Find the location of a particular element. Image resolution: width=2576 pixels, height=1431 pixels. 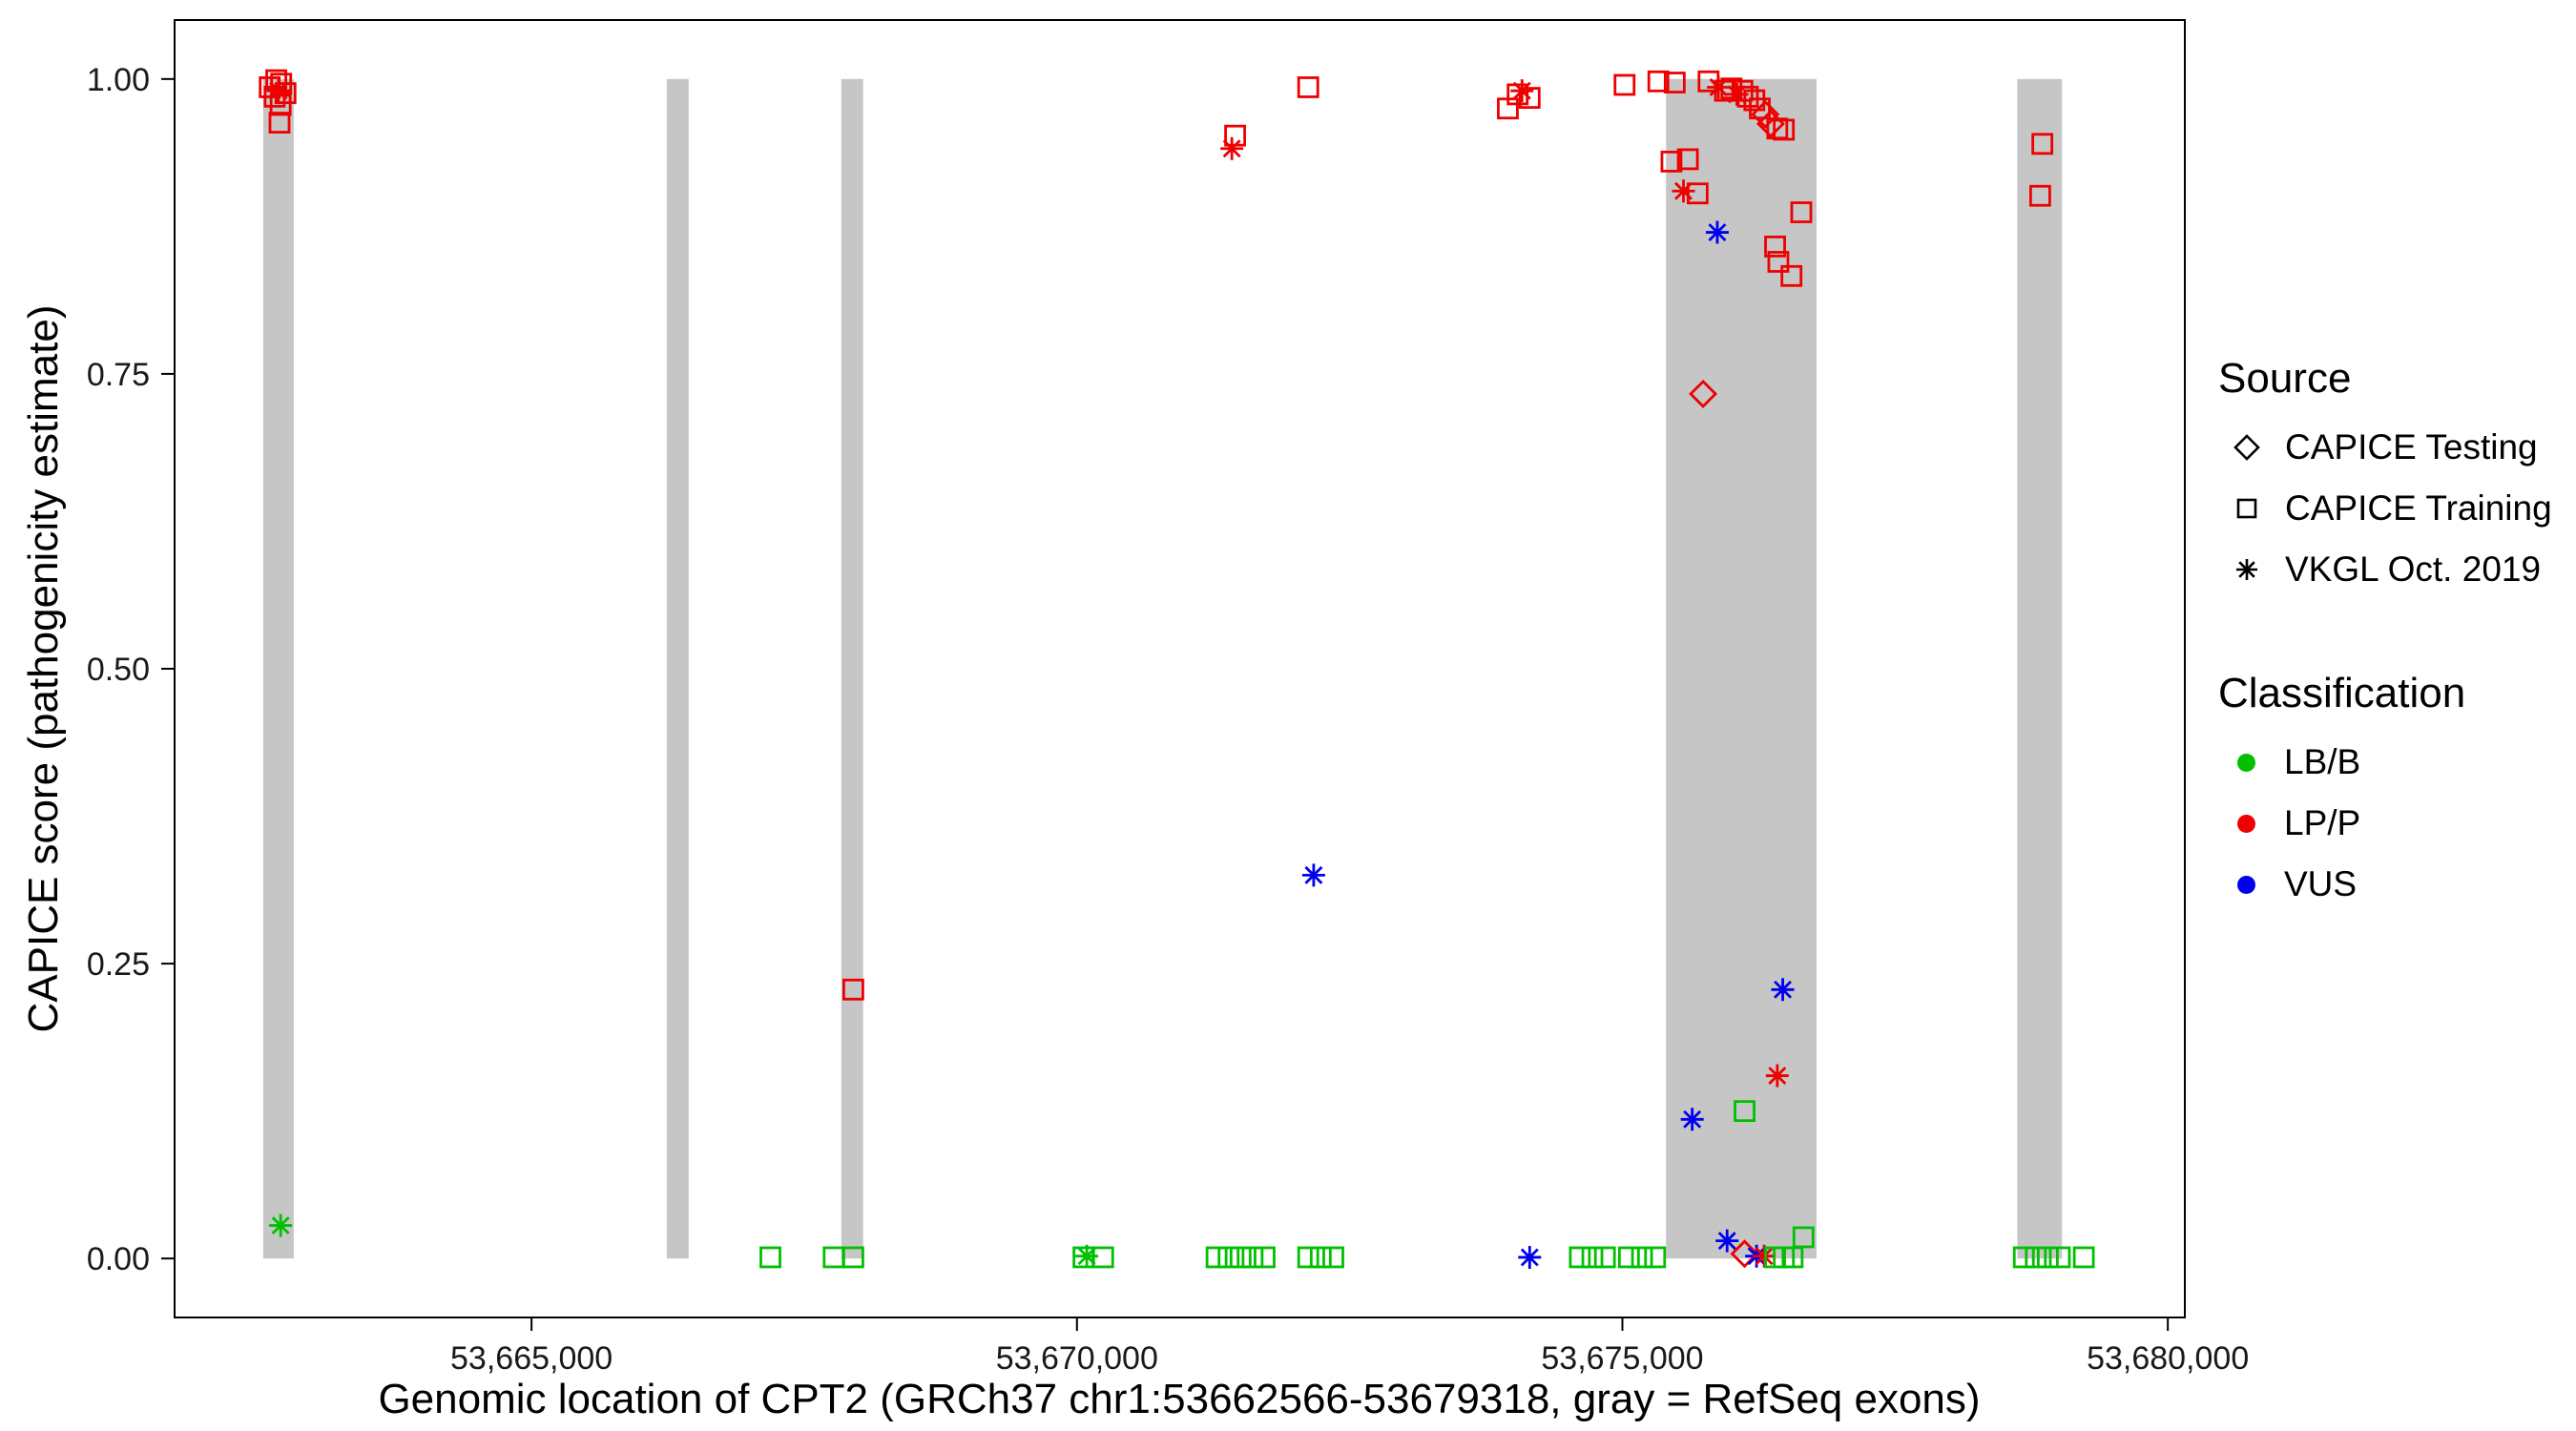

lbb-color-dot is located at coordinates (2246, 762).